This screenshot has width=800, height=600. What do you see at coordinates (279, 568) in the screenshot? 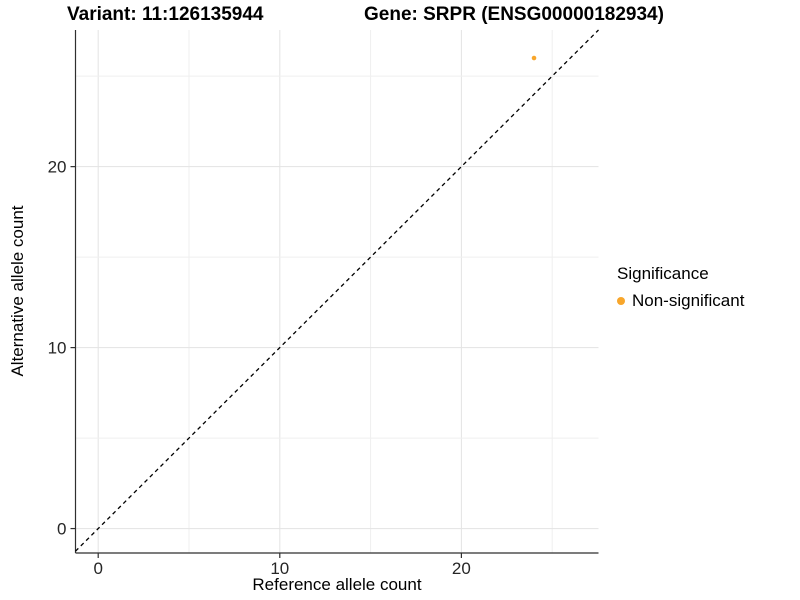
I see `x-tick-label: 10` at bounding box center [279, 568].